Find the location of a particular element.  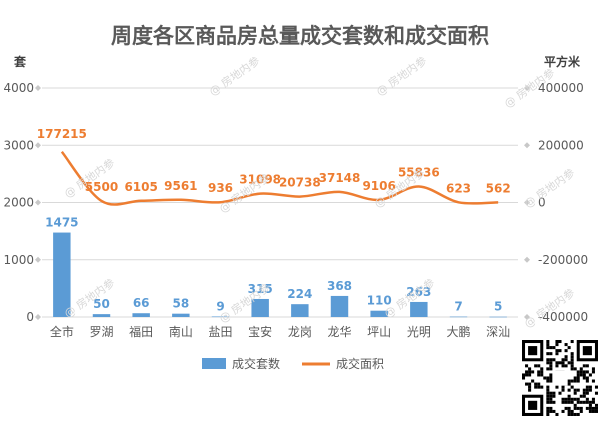

y-right-axis-label: 平方米 is located at coordinates (562, 61).